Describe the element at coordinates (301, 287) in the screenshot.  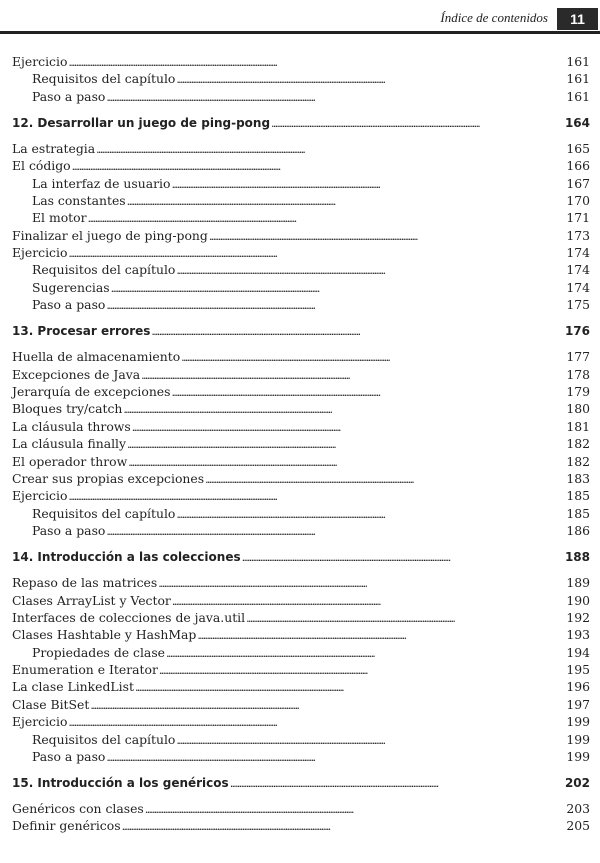
I see `toc-entry: Sugerencias 174` at that location.